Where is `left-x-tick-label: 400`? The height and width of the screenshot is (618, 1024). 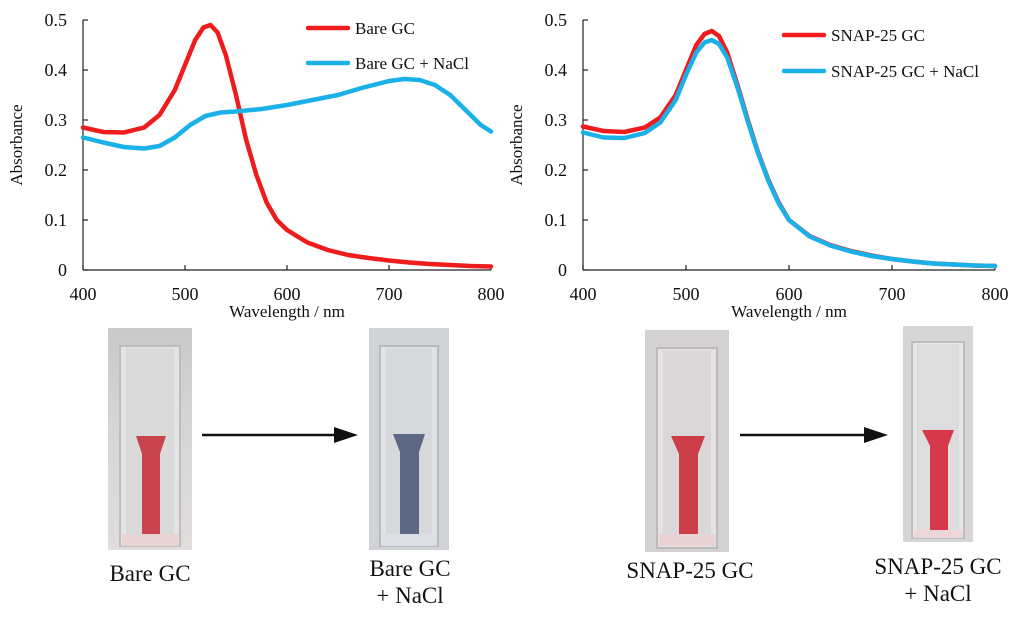
left-x-tick-label: 400 is located at coordinates (83, 294).